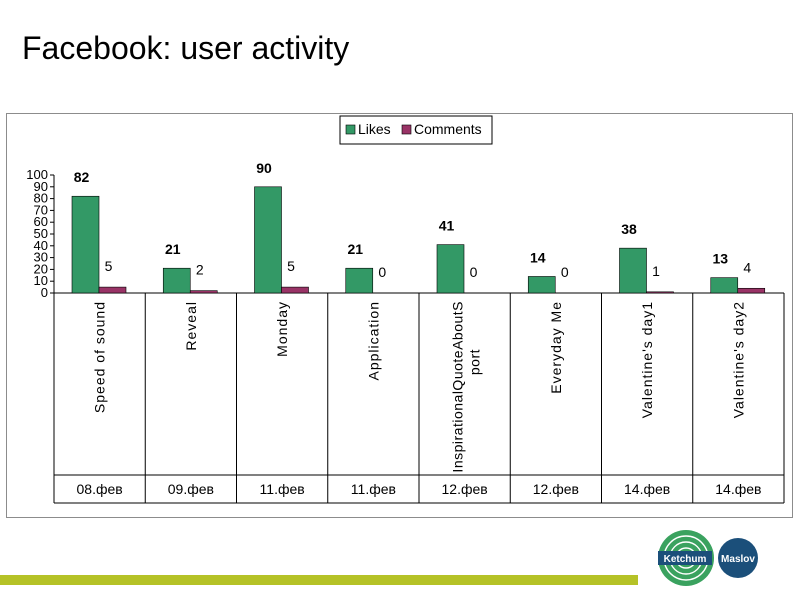  I want to click on y-tick-label: 10, so click(41, 280).